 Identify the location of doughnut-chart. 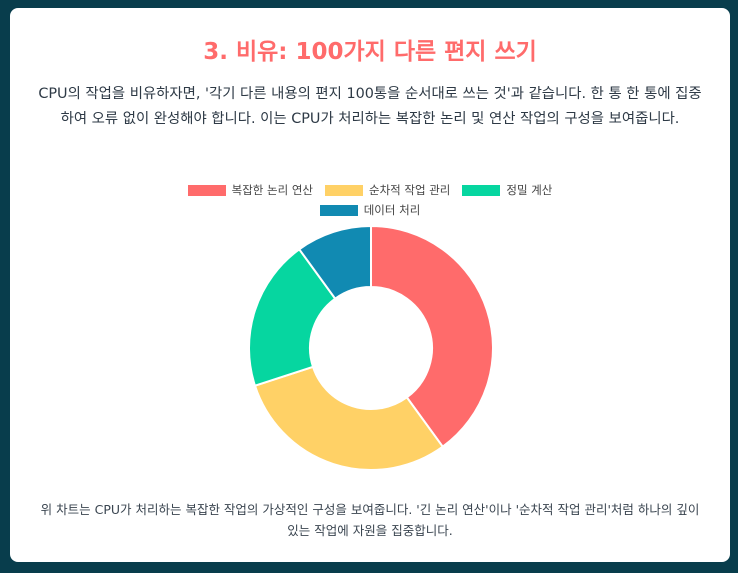
(371, 348).